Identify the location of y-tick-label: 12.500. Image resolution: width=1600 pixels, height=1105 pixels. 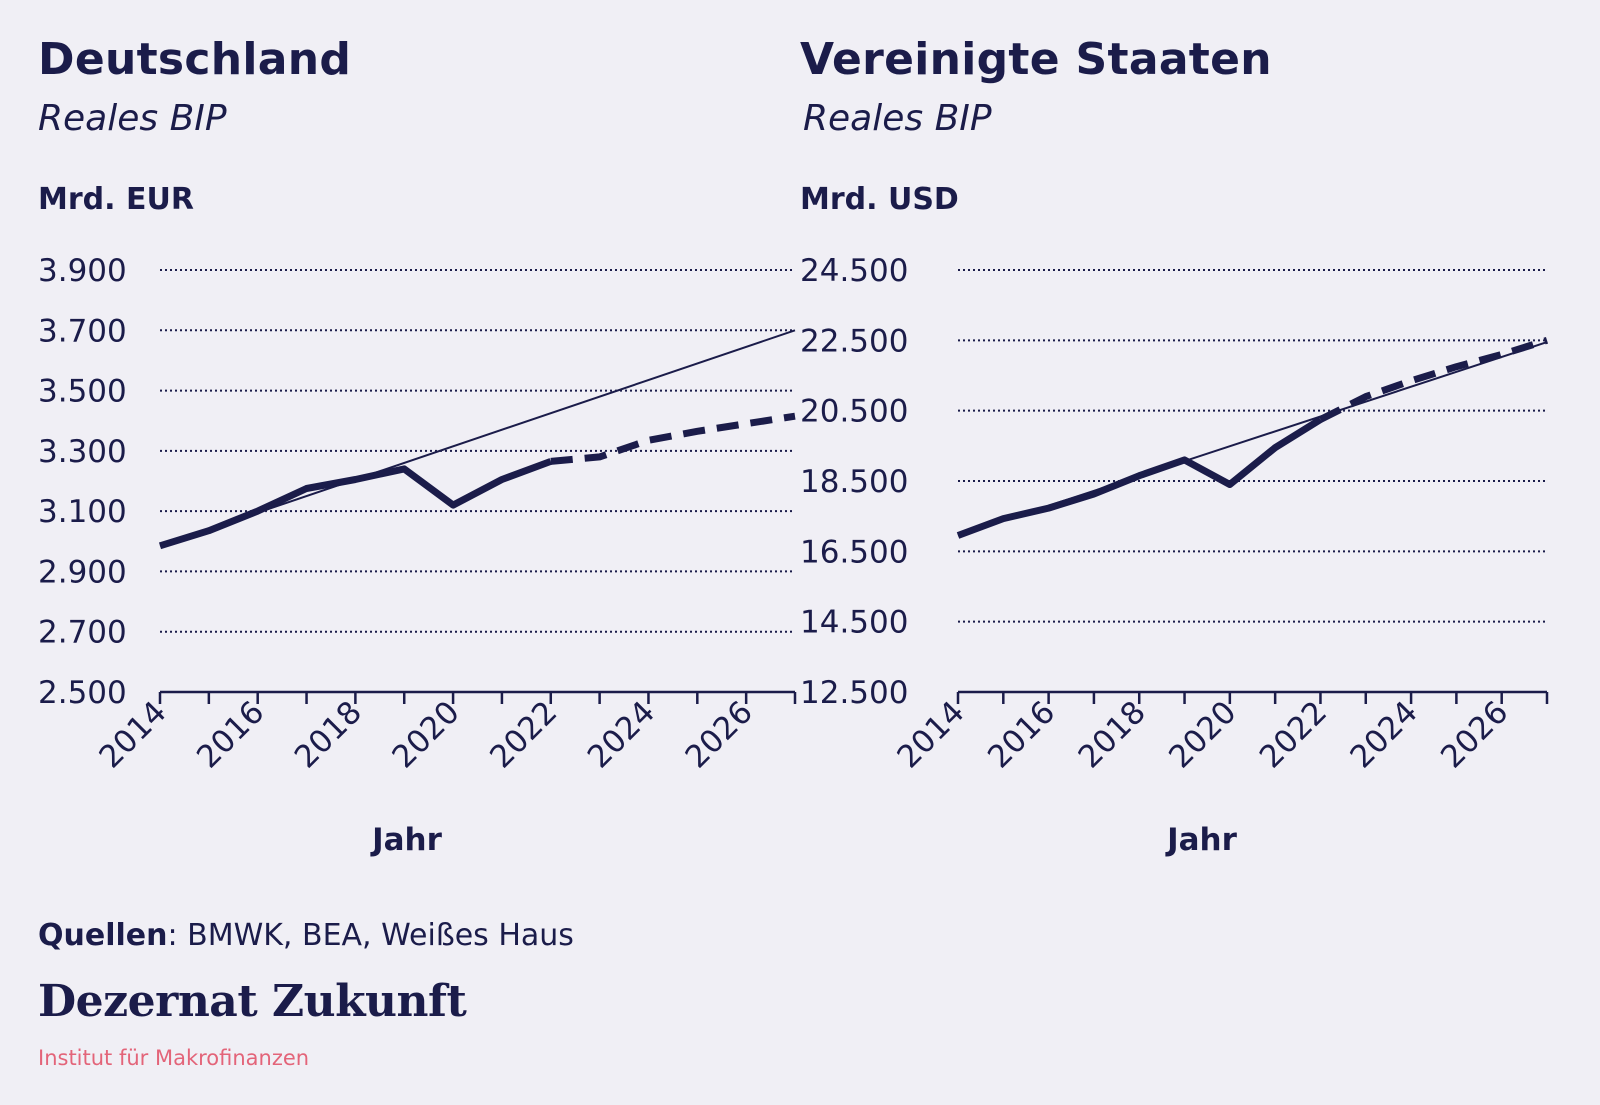
(854, 693).